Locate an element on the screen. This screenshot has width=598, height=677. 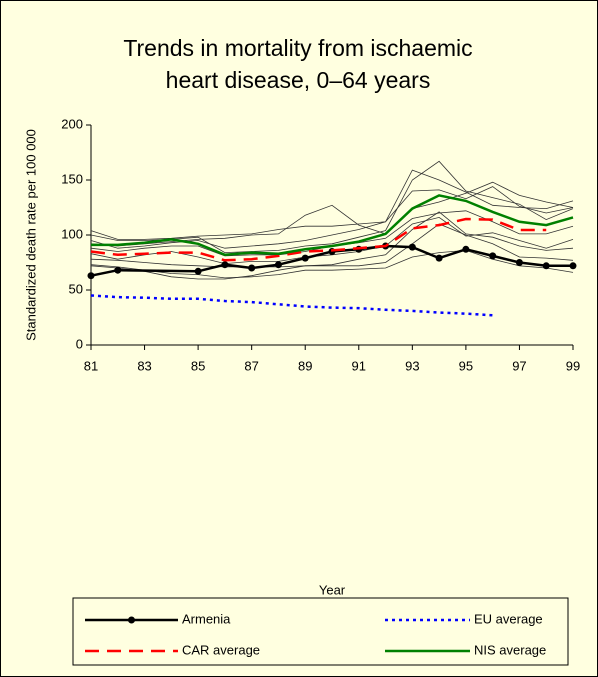
x-tick-label: 91 is located at coordinates (359, 365).